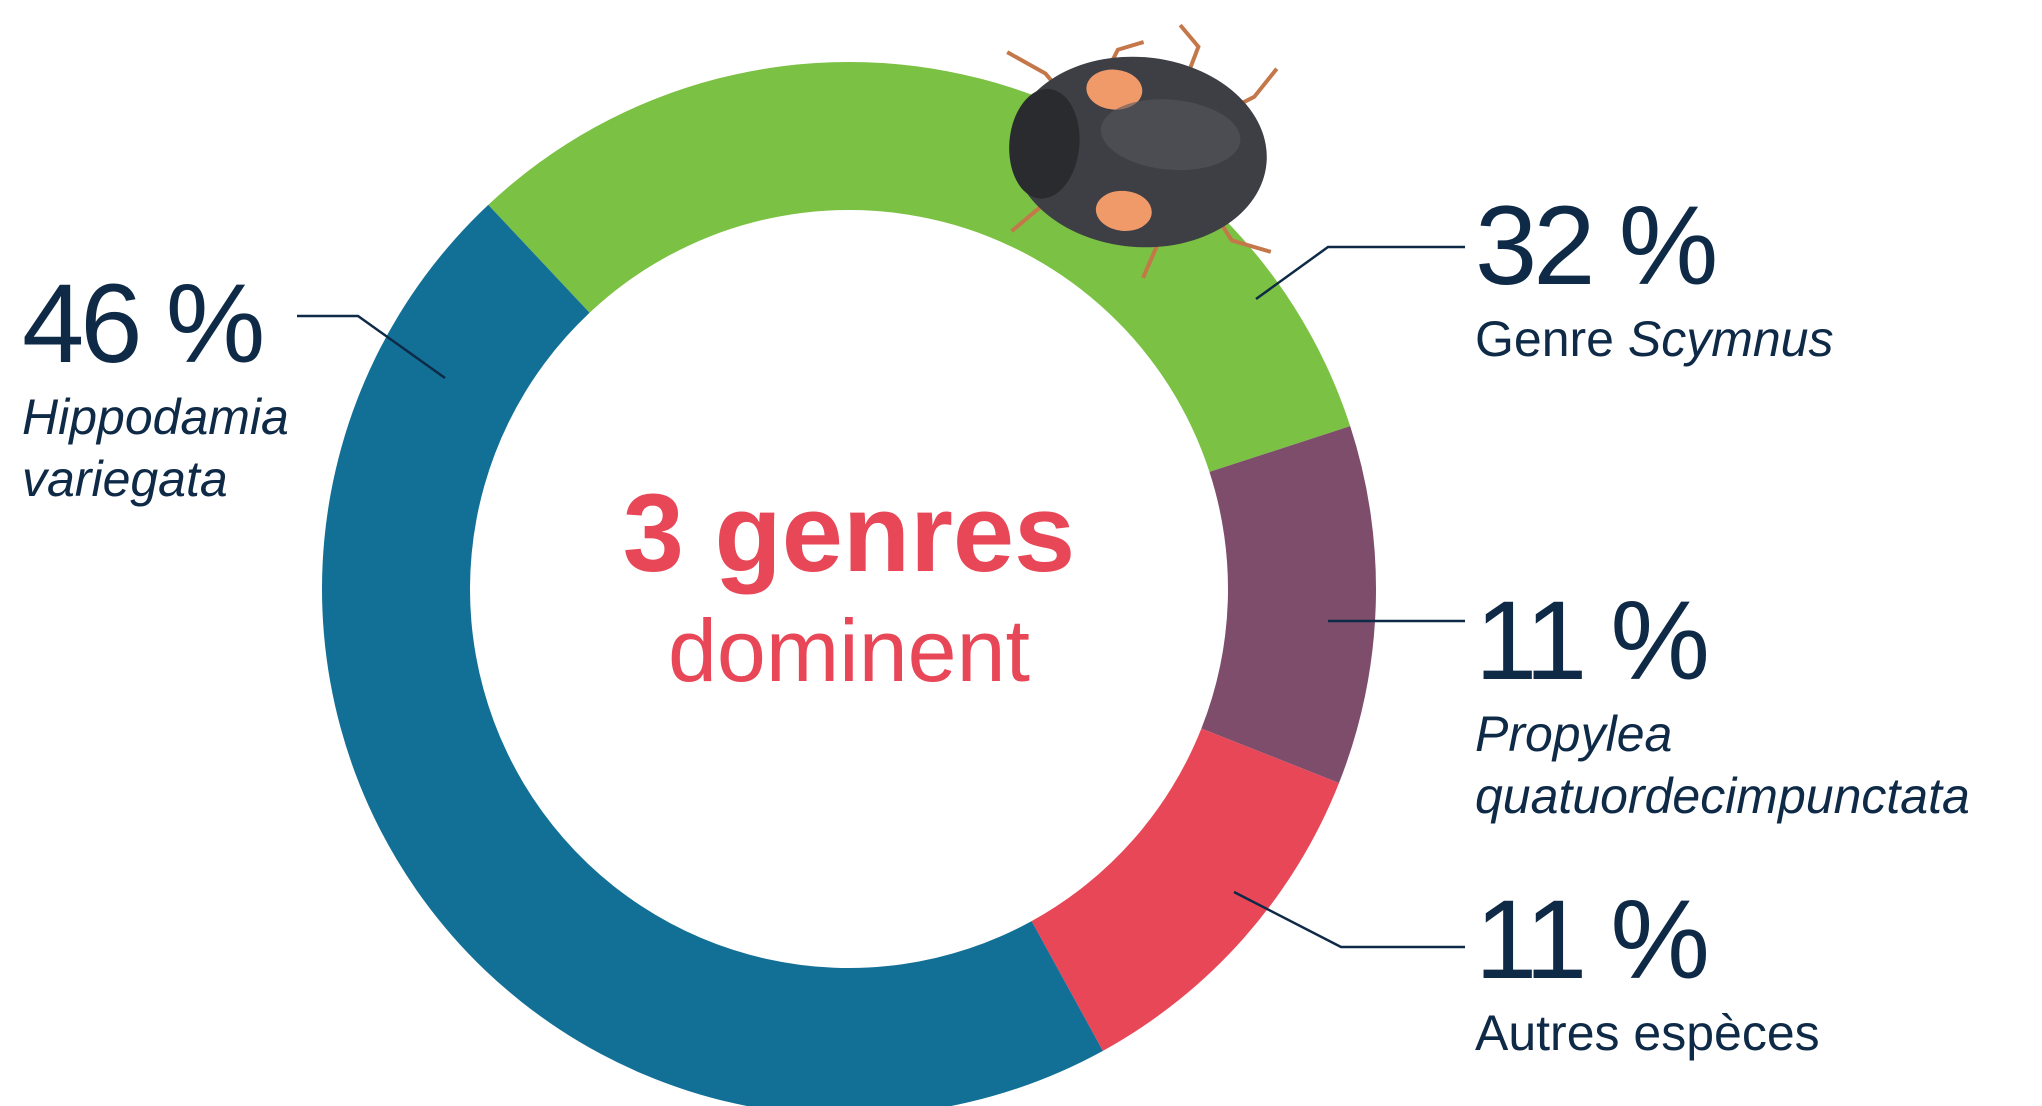 Image resolution: width=2042 pixels, height=1106 pixels. I want to click on label-group: 46 % Hippodamia variegata, so click(182, 389).